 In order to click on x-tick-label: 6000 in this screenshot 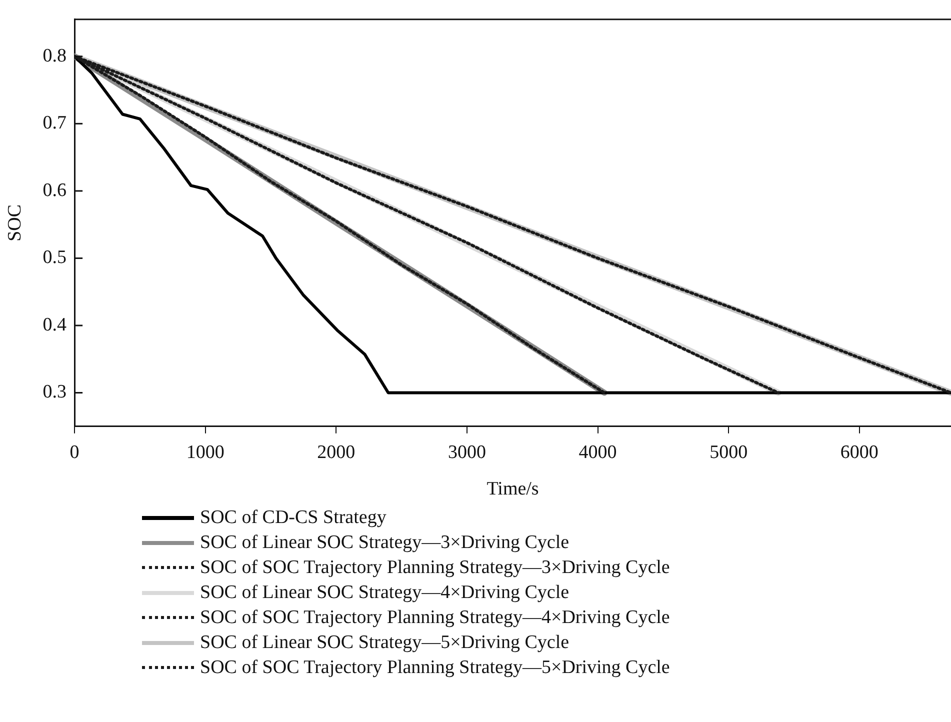, I will do `click(859, 452)`.